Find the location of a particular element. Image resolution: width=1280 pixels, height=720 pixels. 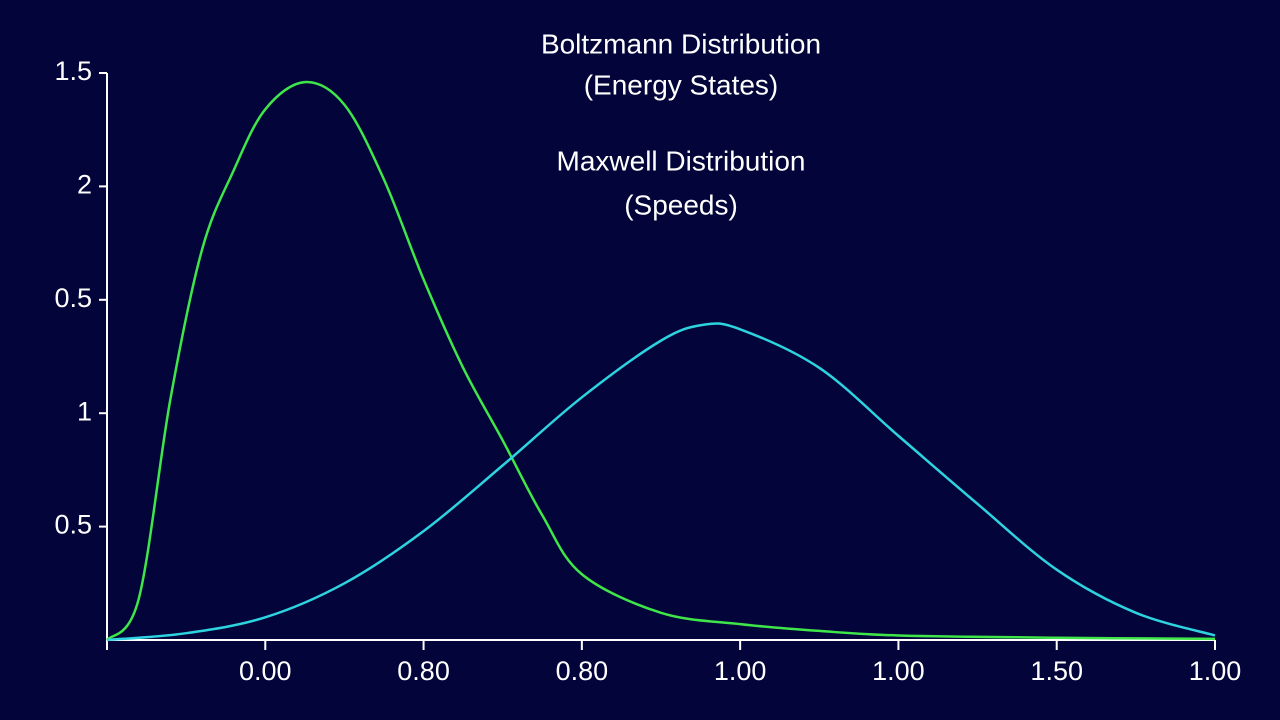

y-tick-label: 2 is located at coordinates (84, 185).